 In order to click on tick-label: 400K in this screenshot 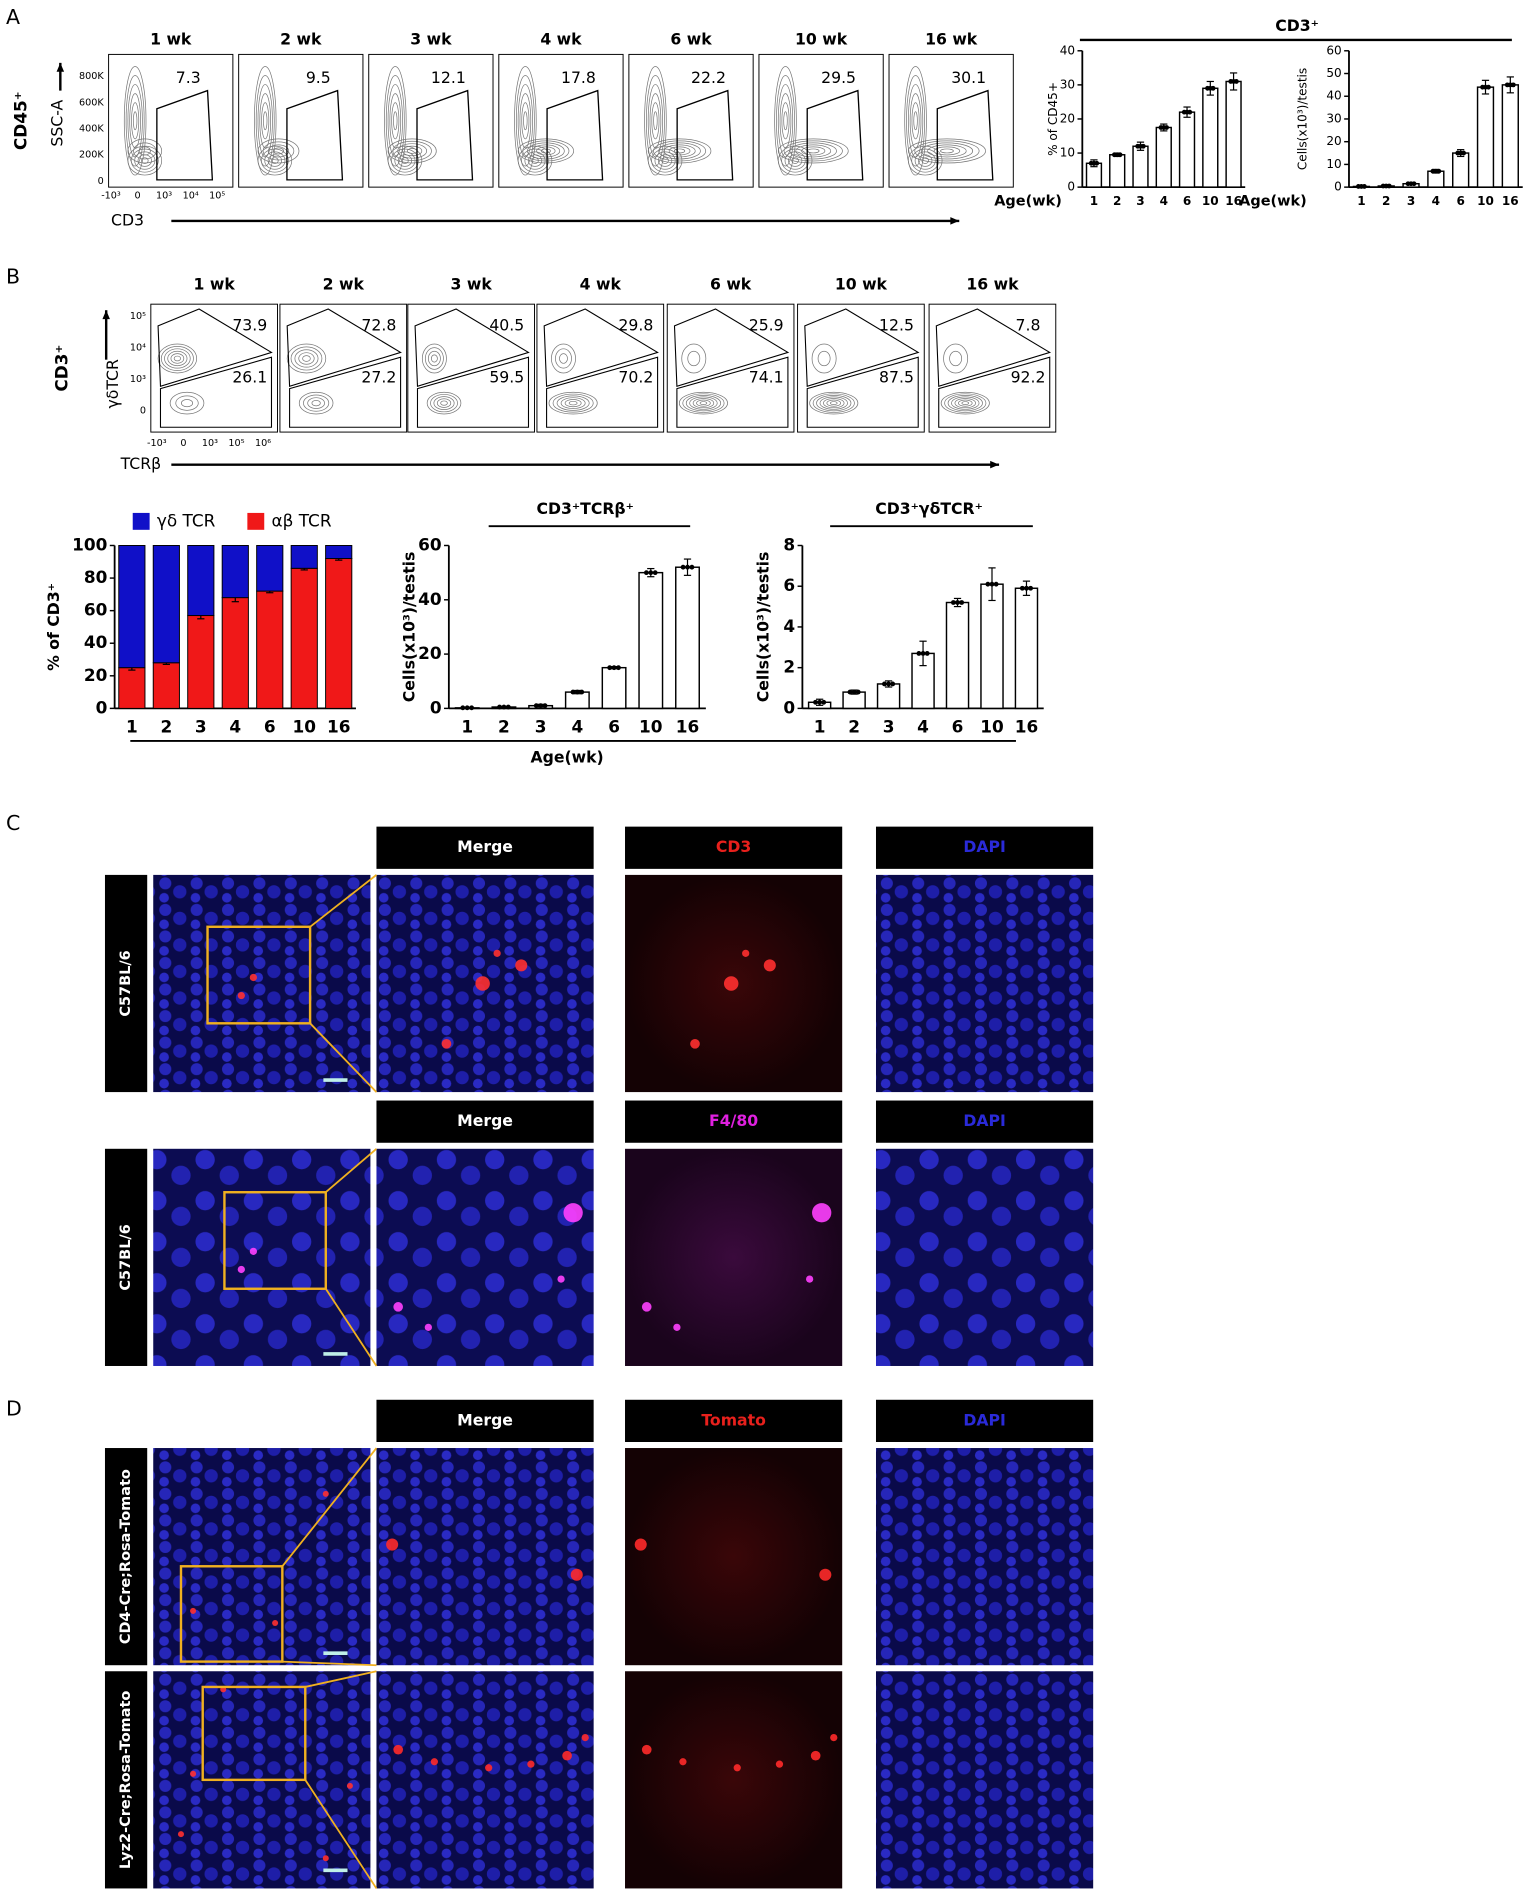, I will do `click(91, 128)`.